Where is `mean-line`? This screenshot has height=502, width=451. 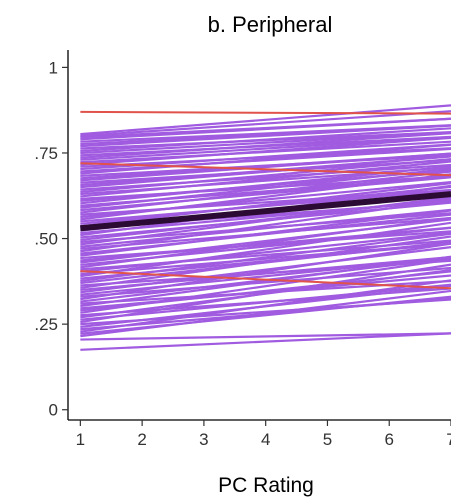 mean-line is located at coordinates (265, 211).